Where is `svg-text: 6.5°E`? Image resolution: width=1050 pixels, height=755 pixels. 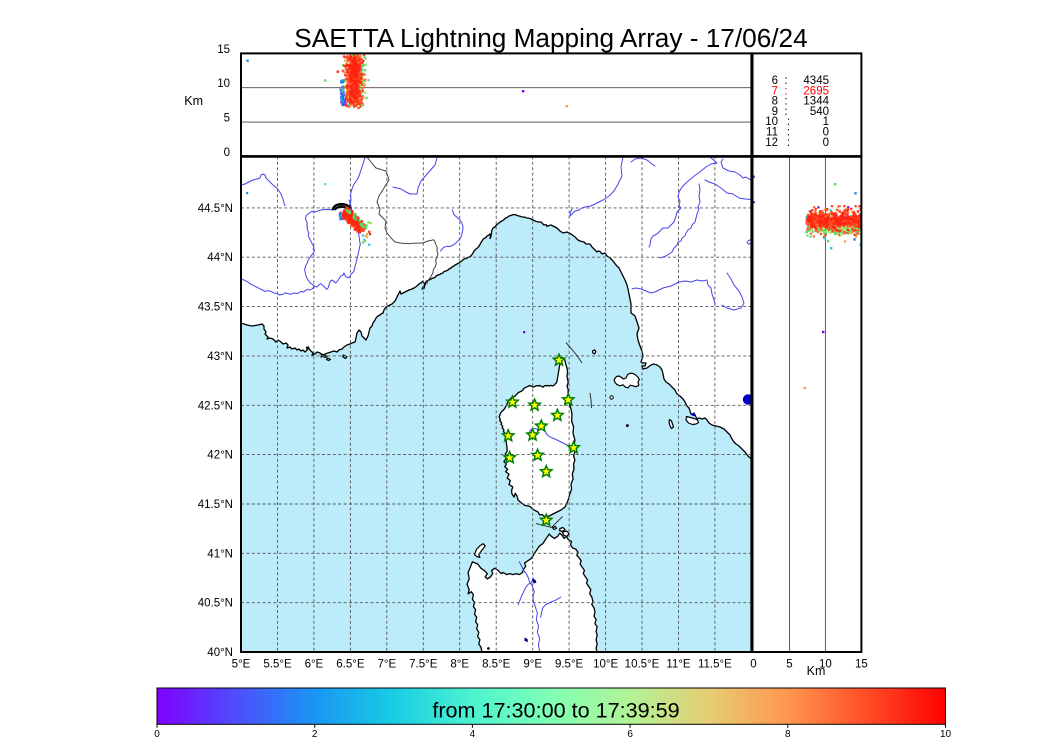 svg-text: 6.5°E is located at coordinates (350, 665).